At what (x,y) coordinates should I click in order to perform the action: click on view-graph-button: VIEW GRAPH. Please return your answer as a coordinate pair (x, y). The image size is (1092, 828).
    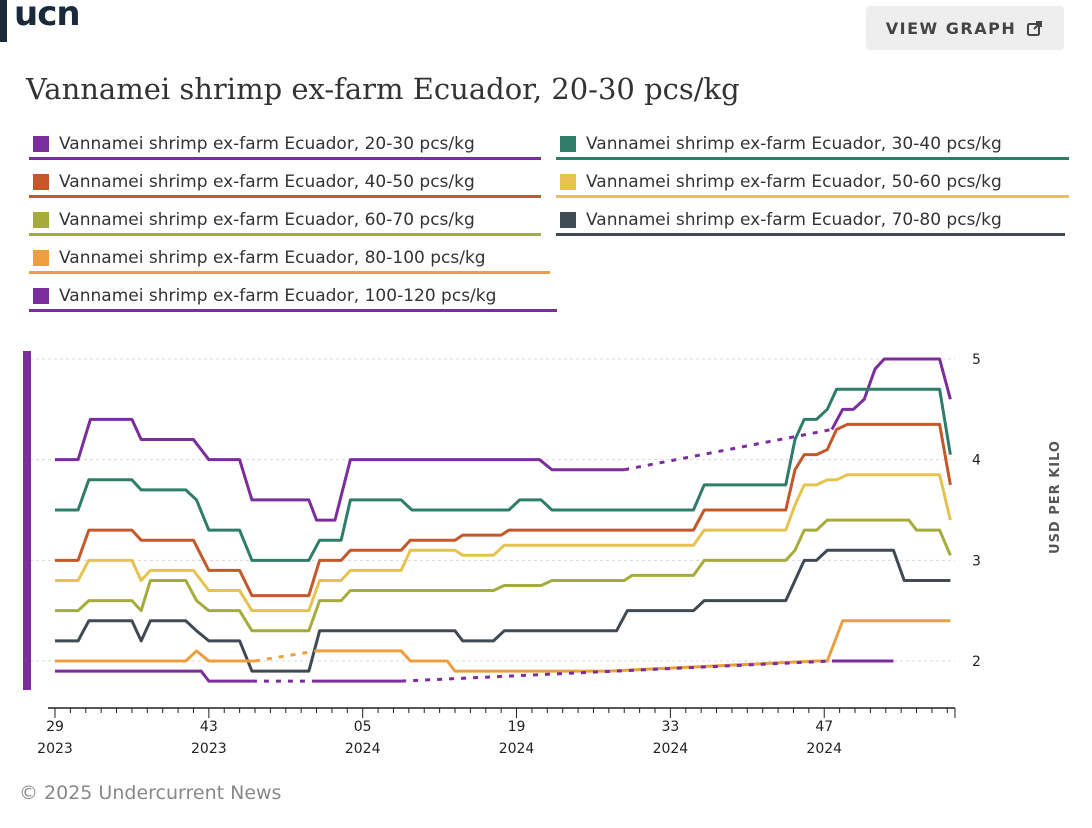
    Looking at the image, I should click on (965, 28).